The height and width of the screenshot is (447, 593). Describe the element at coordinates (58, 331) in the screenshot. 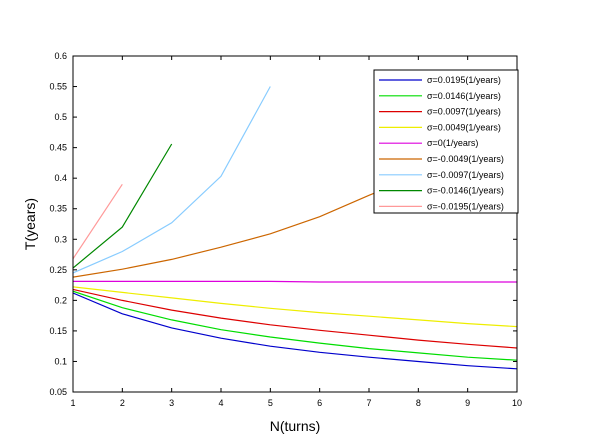

I see `y-tick-label: 0.15` at that location.